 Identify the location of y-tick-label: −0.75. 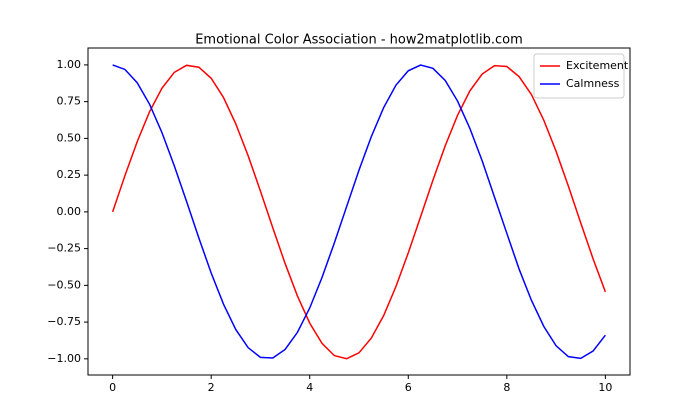
(64, 321).